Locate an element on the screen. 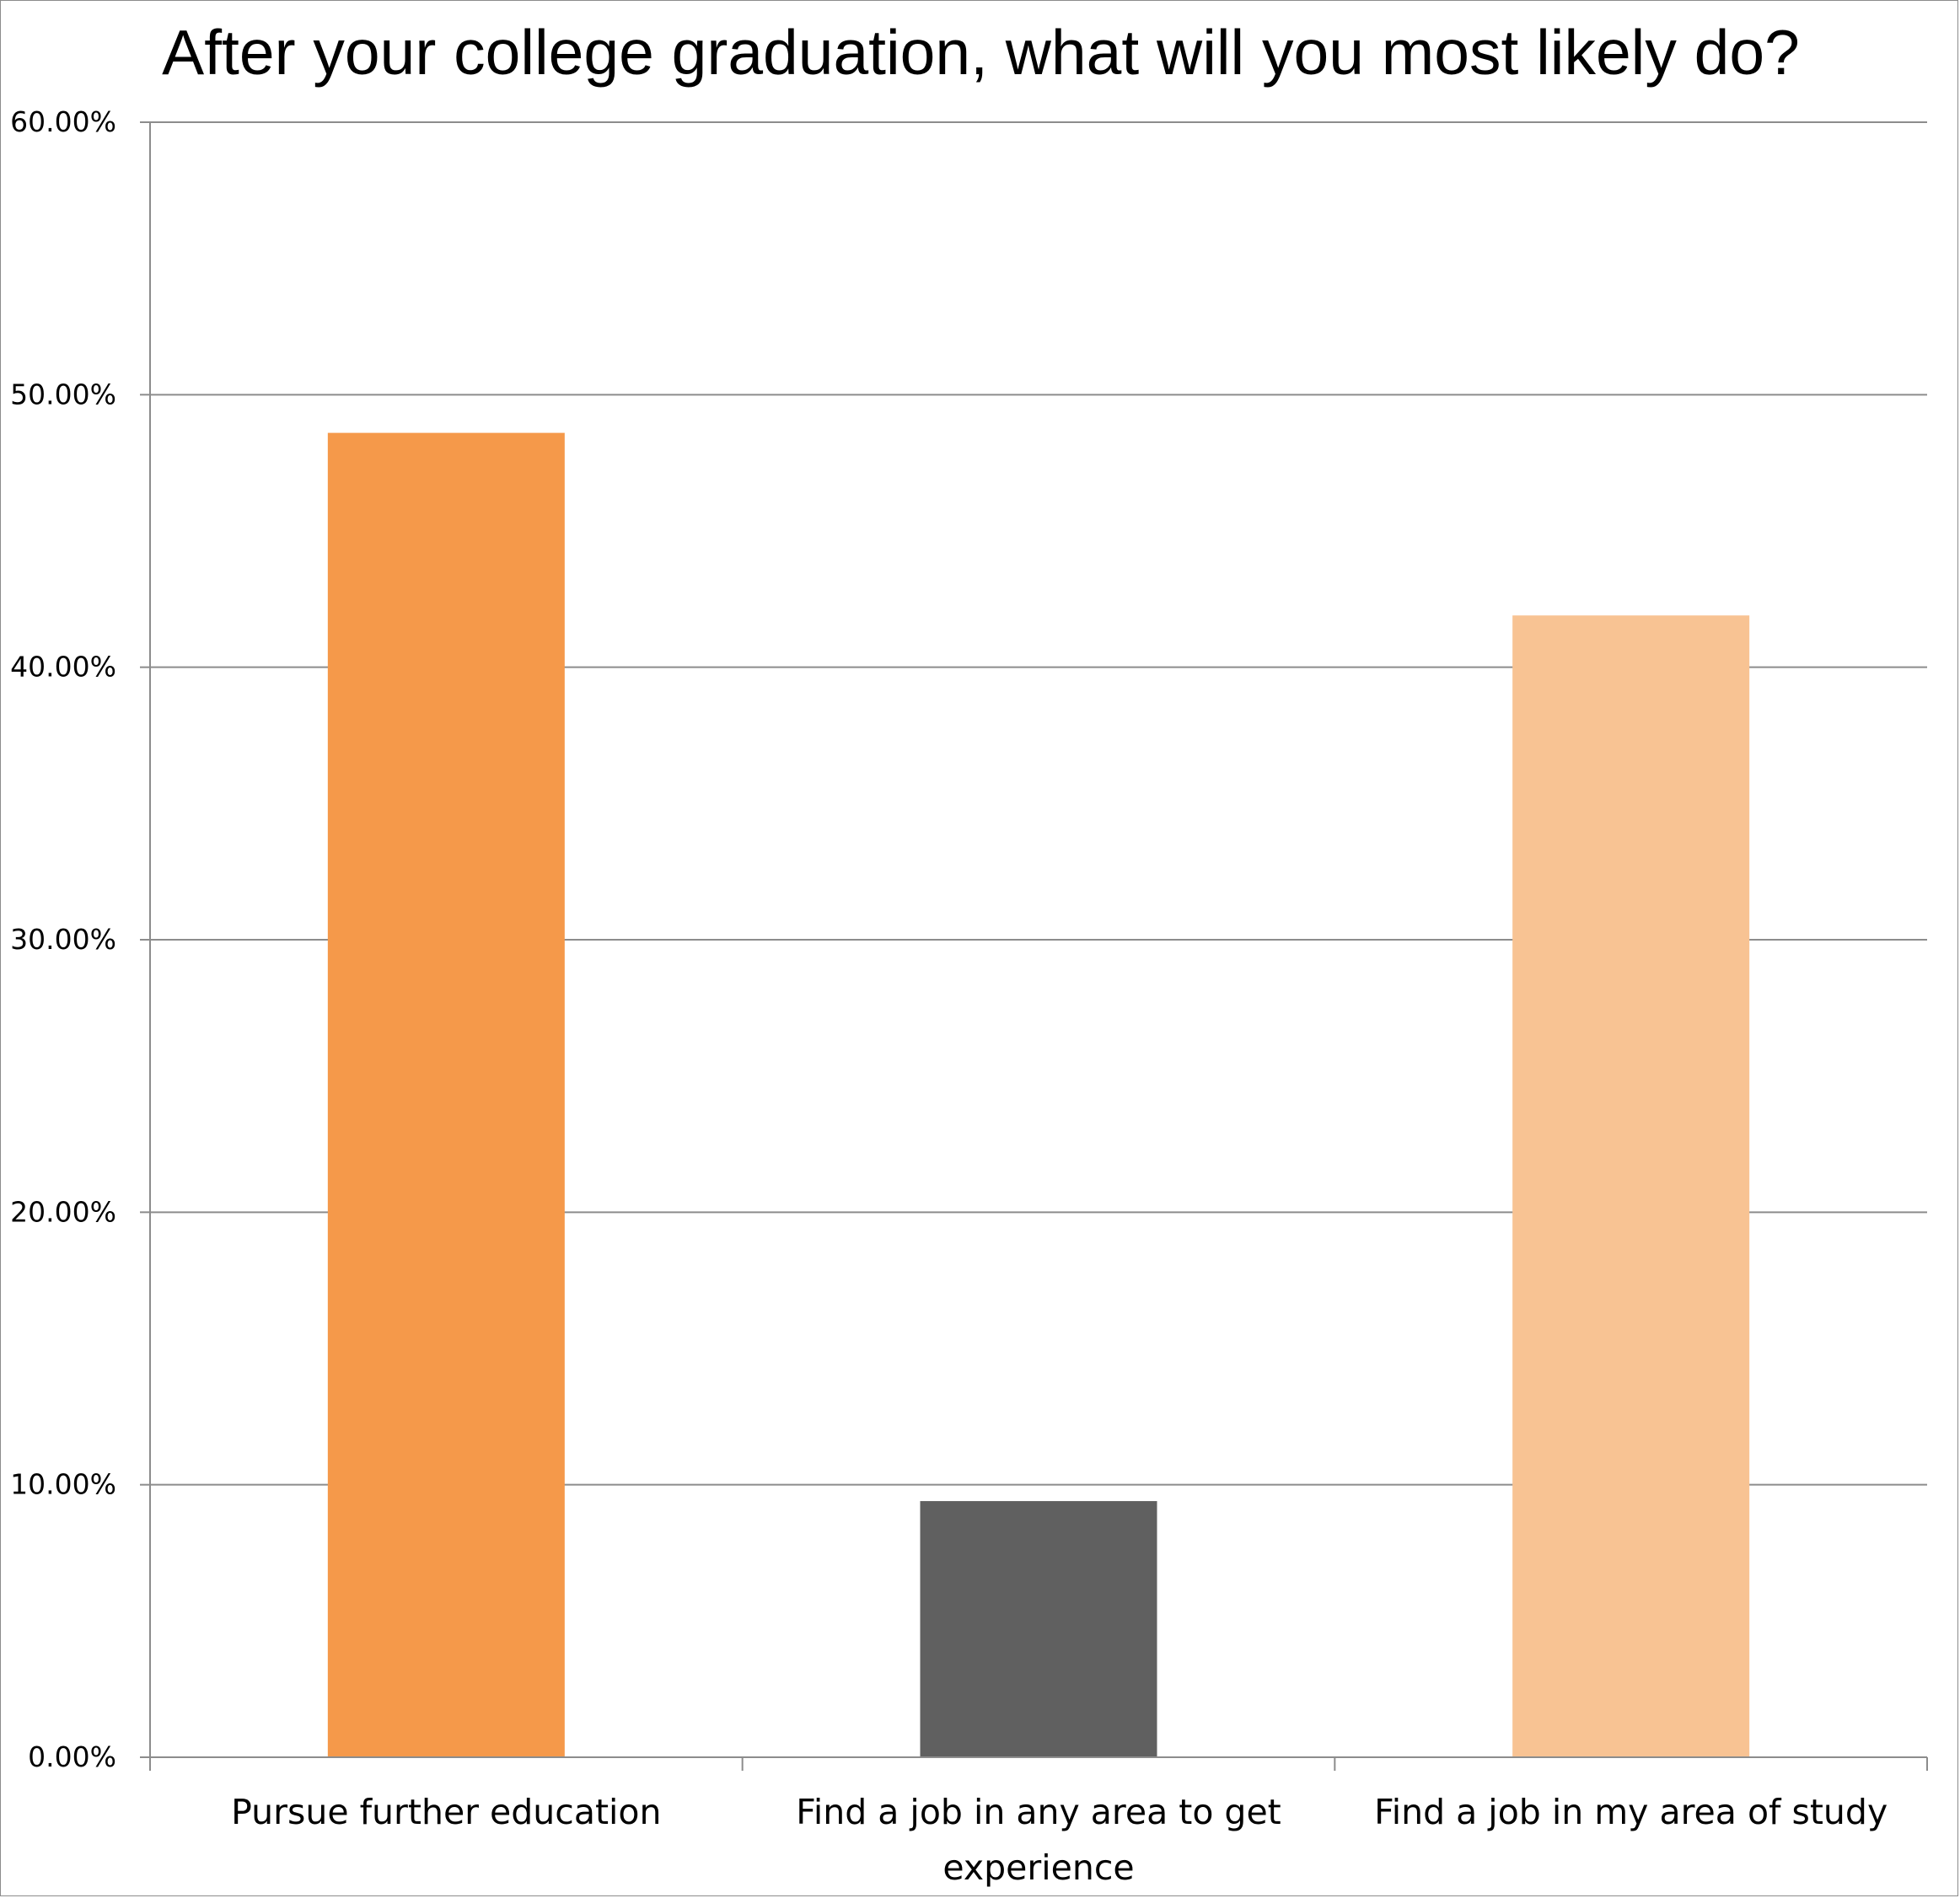  x-category-label: Pursue further education is located at coordinates (446, 1812).